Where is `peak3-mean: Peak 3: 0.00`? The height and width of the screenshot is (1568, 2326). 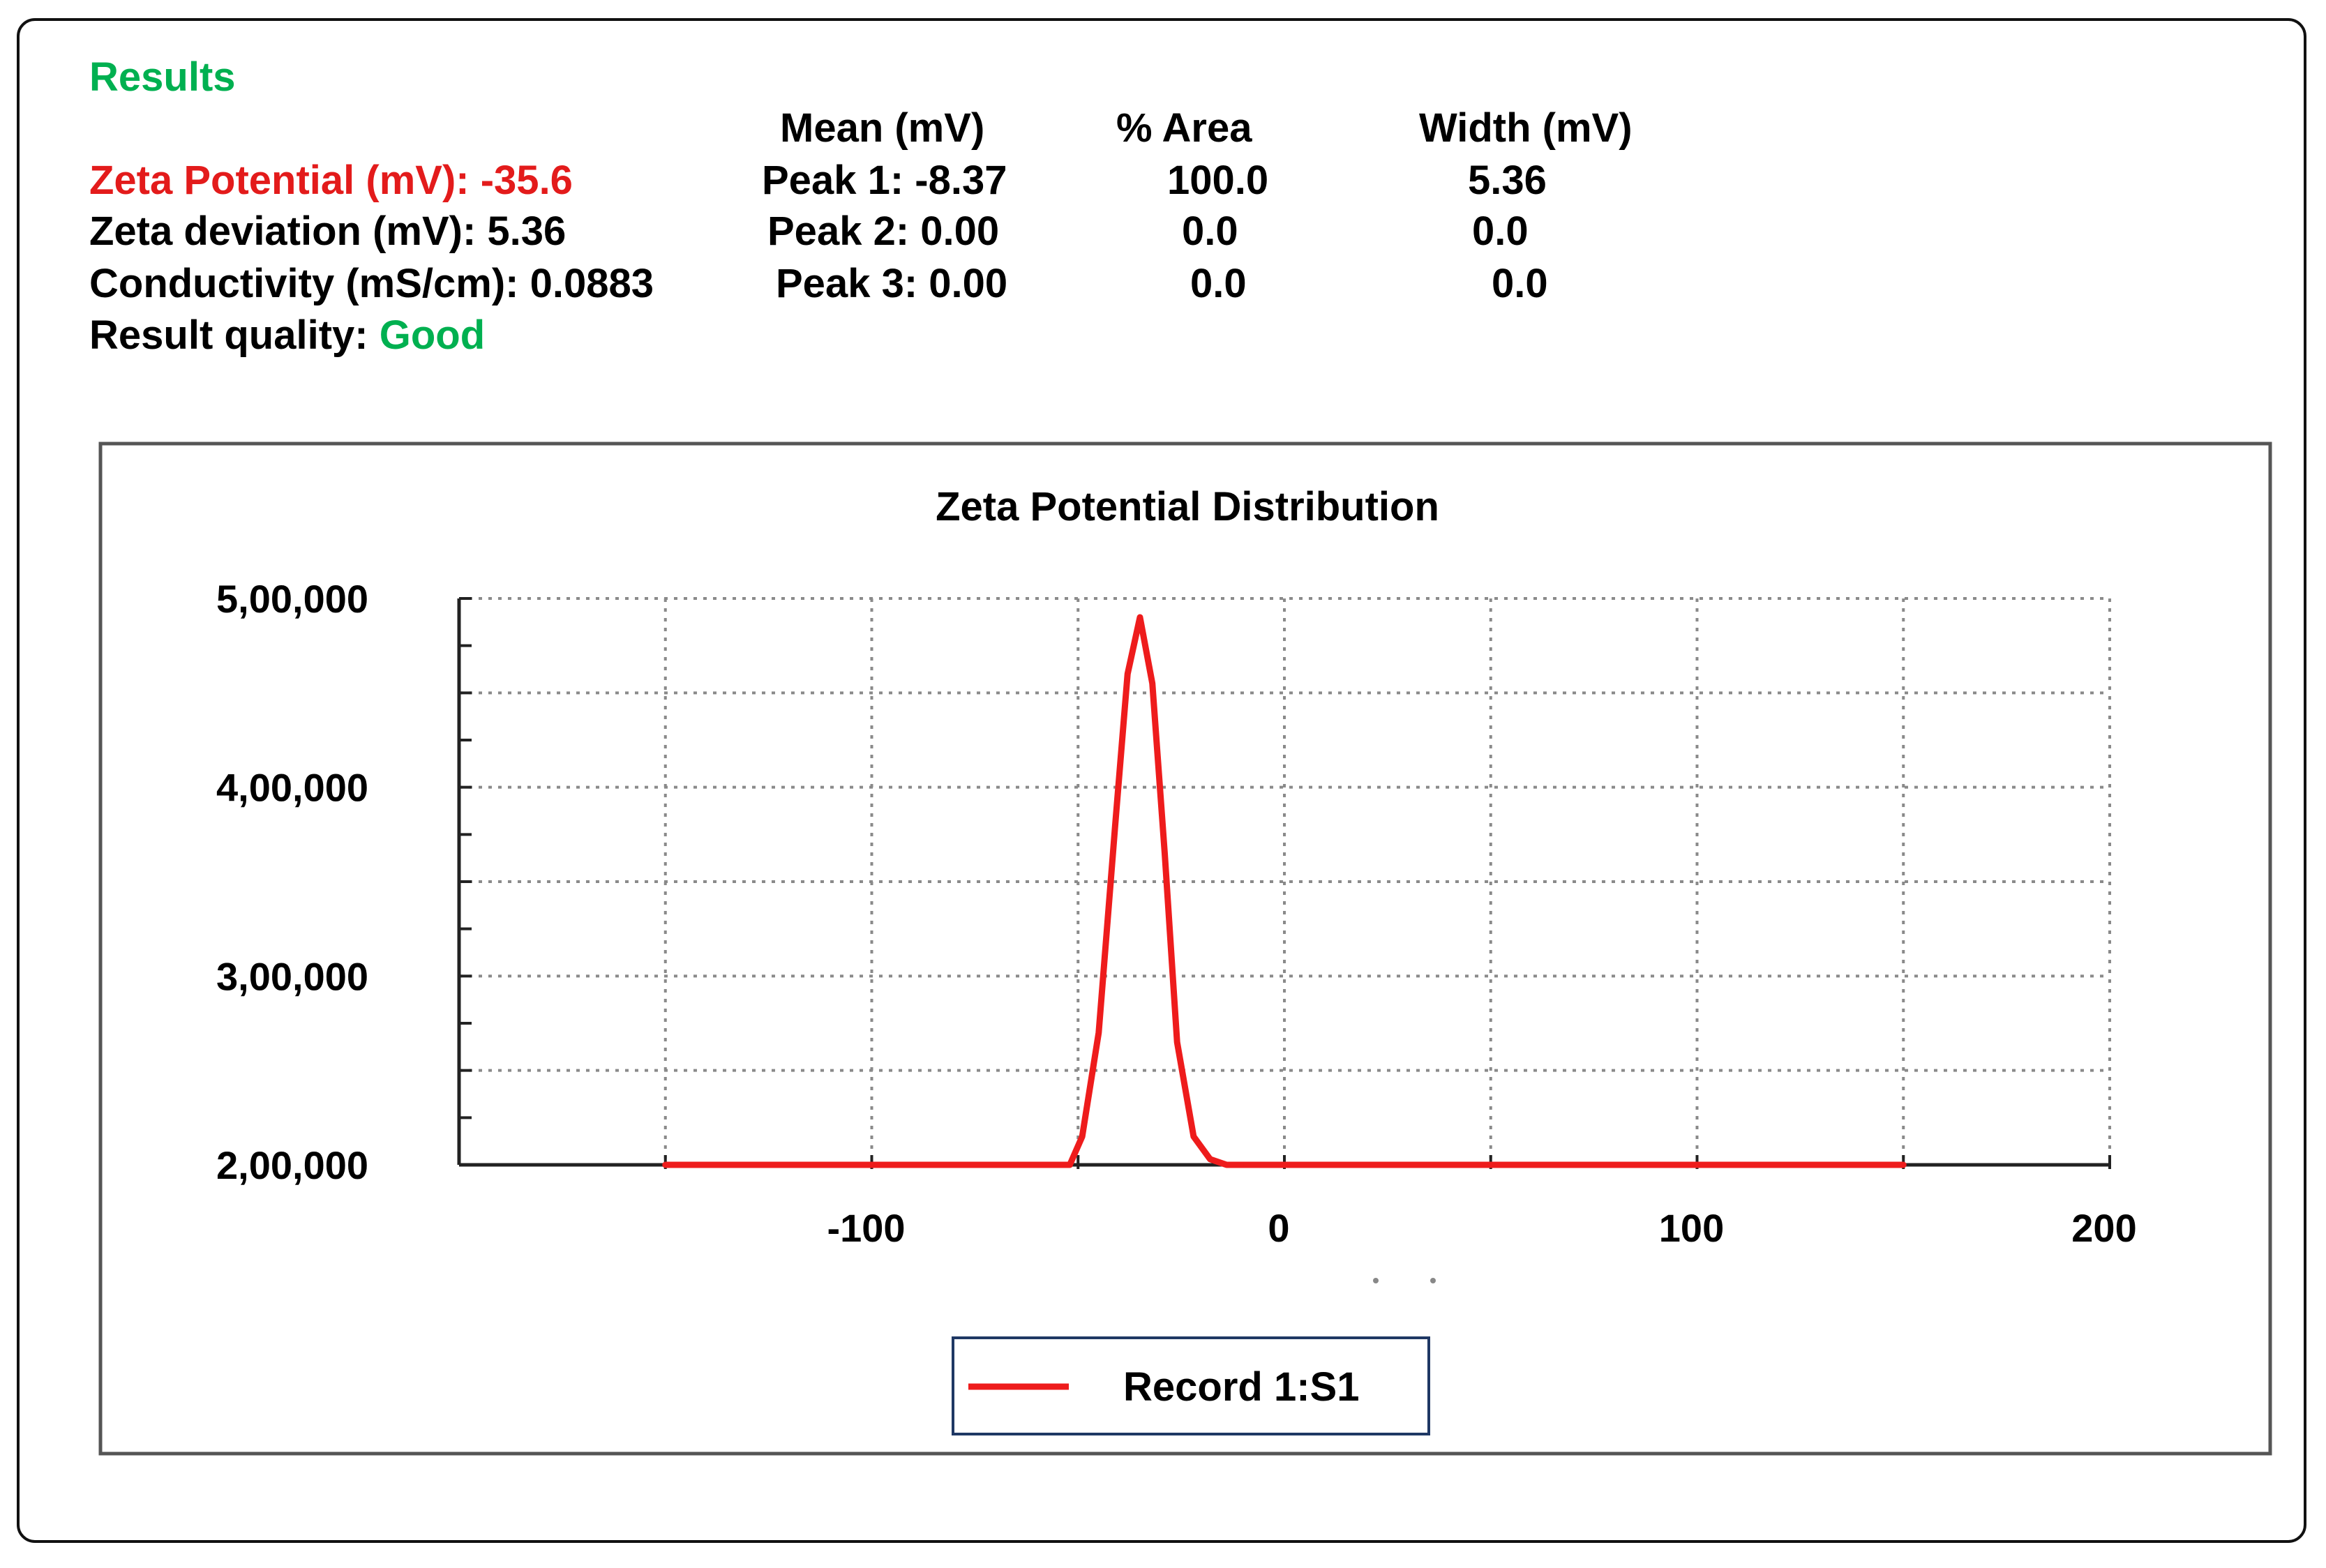 peak3-mean: Peak 3: 0.00 is located at coordinates (892, 283).